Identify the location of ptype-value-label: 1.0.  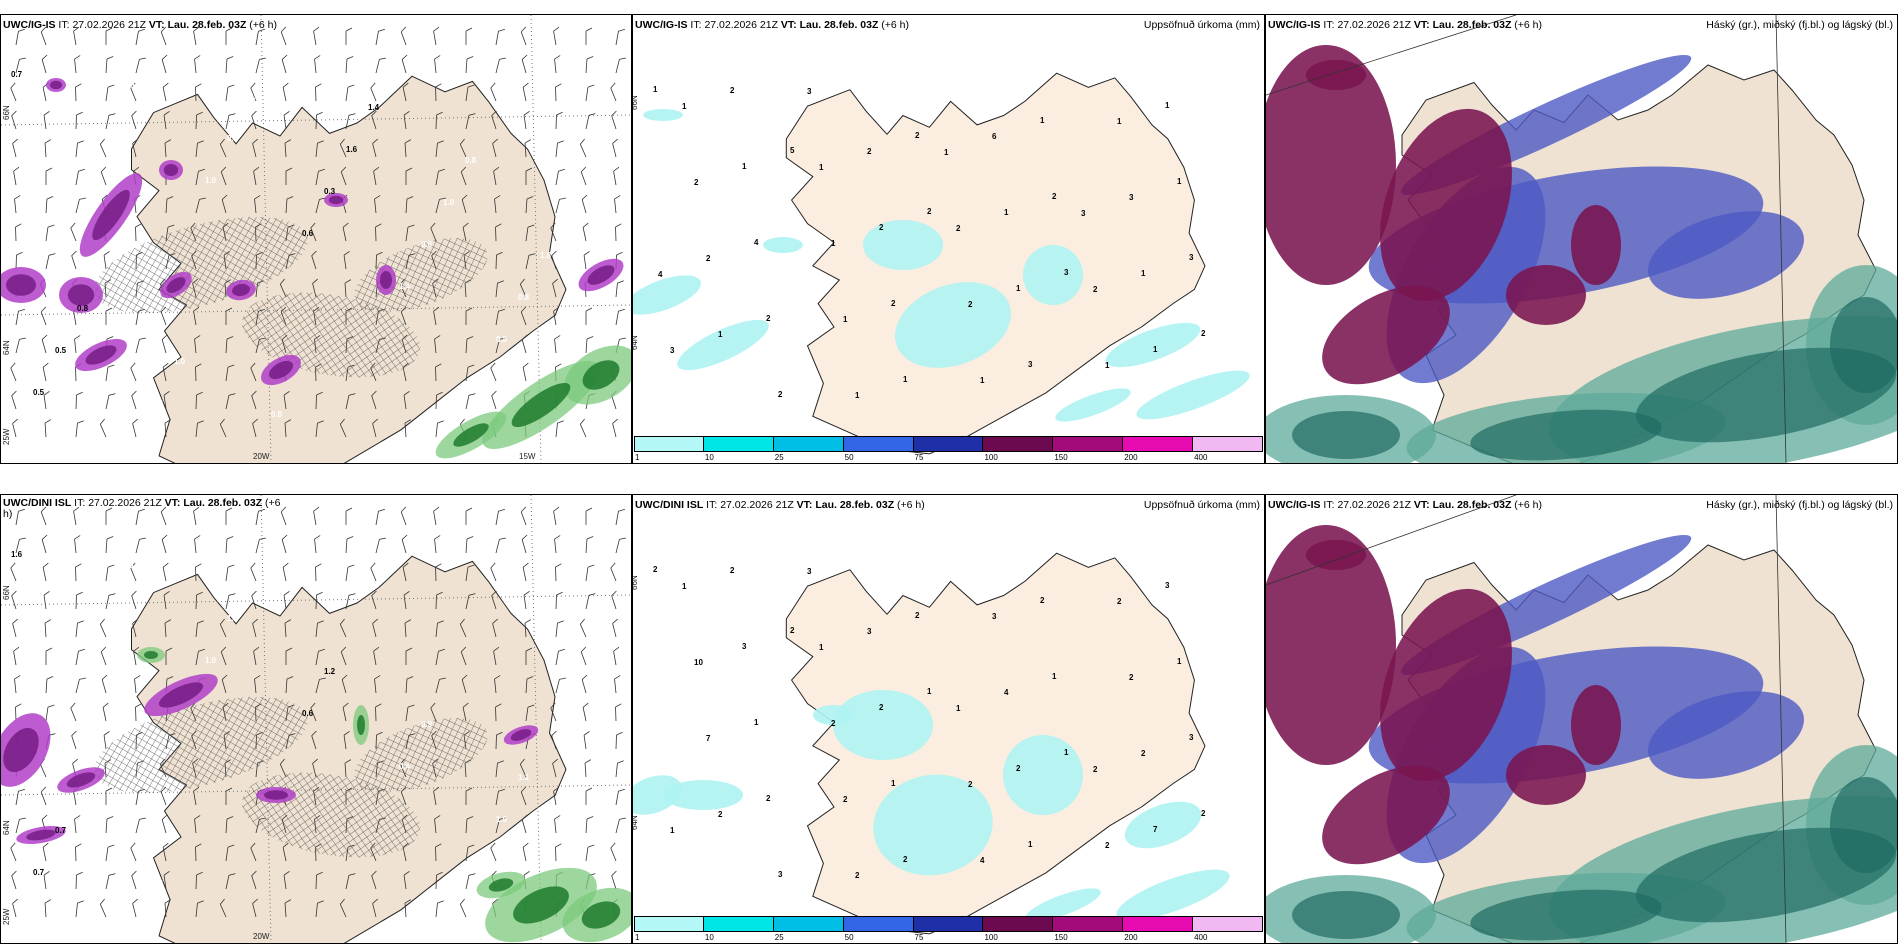
(211, 660).